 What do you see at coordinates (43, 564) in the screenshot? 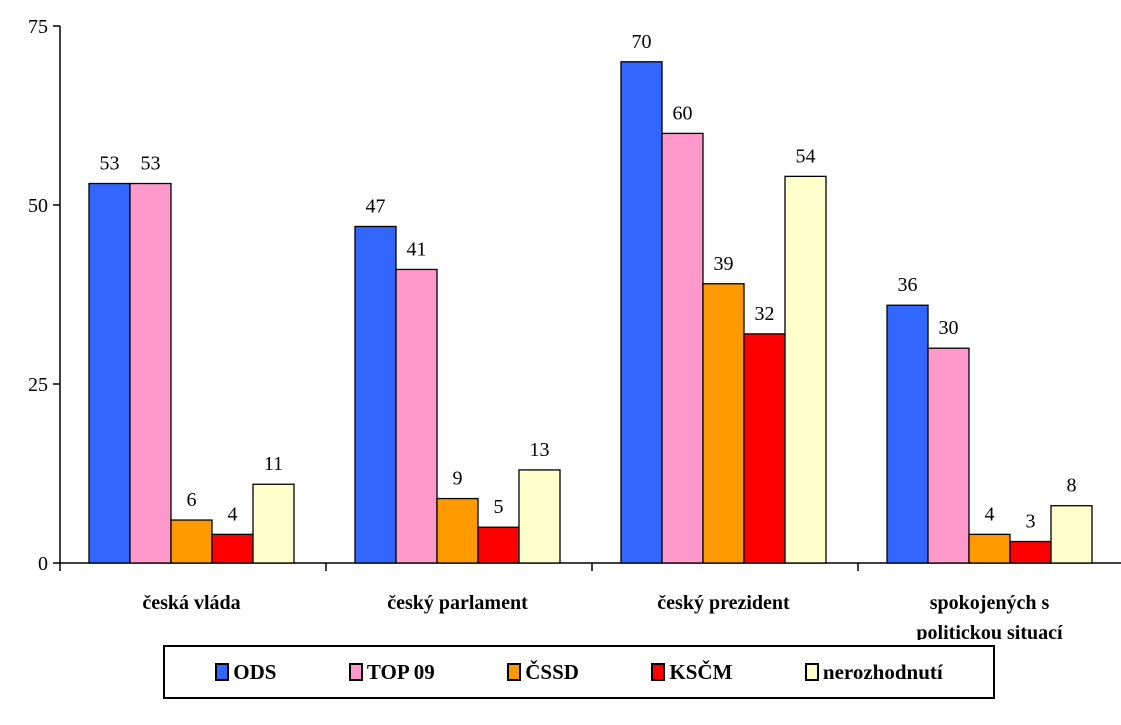
I see `y-tick-label: 0` at bounding box center [43, 564].